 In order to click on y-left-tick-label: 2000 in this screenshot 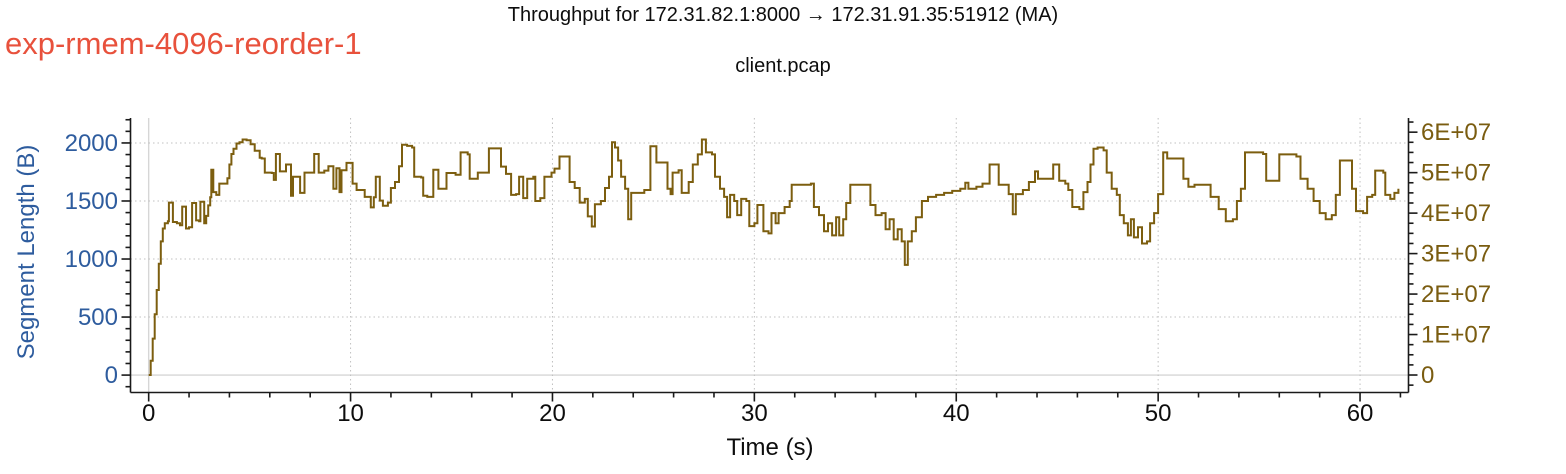, I will do `click(91, 143)`.